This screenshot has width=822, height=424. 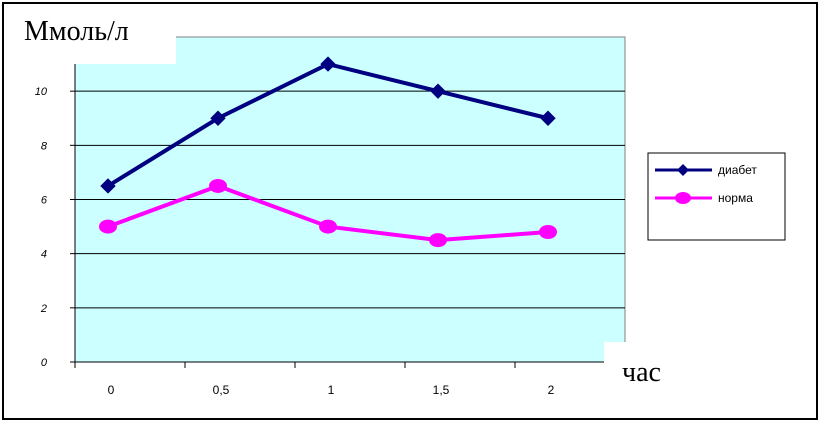 What do you see at coordinates (111, 390) in the screenshot?
I see `x-tick-label: 0` at bounding box center [111, 390].